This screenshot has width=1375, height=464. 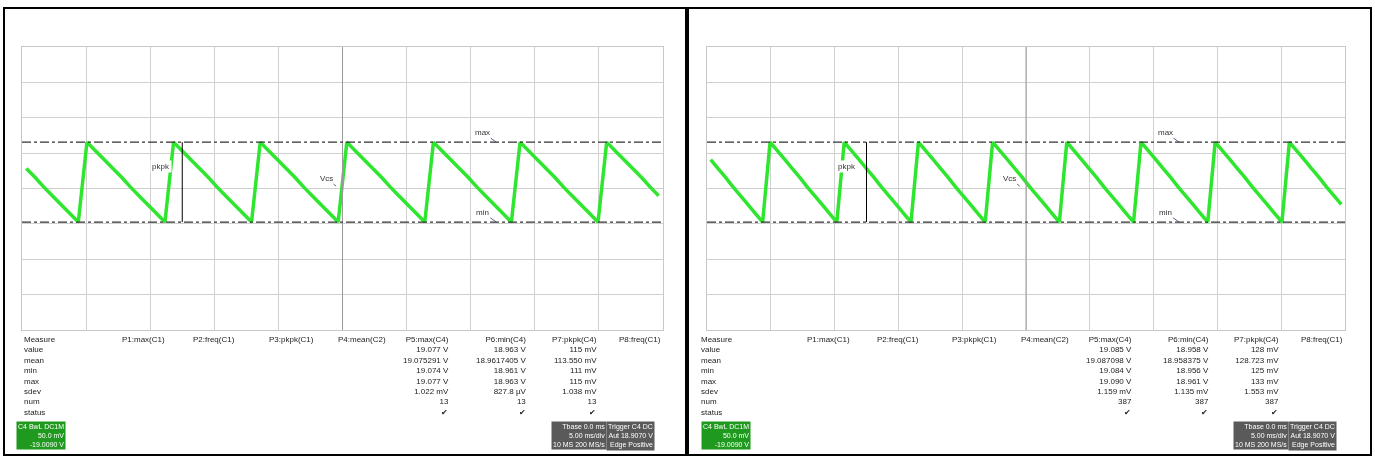 I want to click on text: P5:max(C4) 19.077 V 19.075291 V 19.074 V 19.077 V 1.022 mV 13 ✔, so click(x=426, y=376).